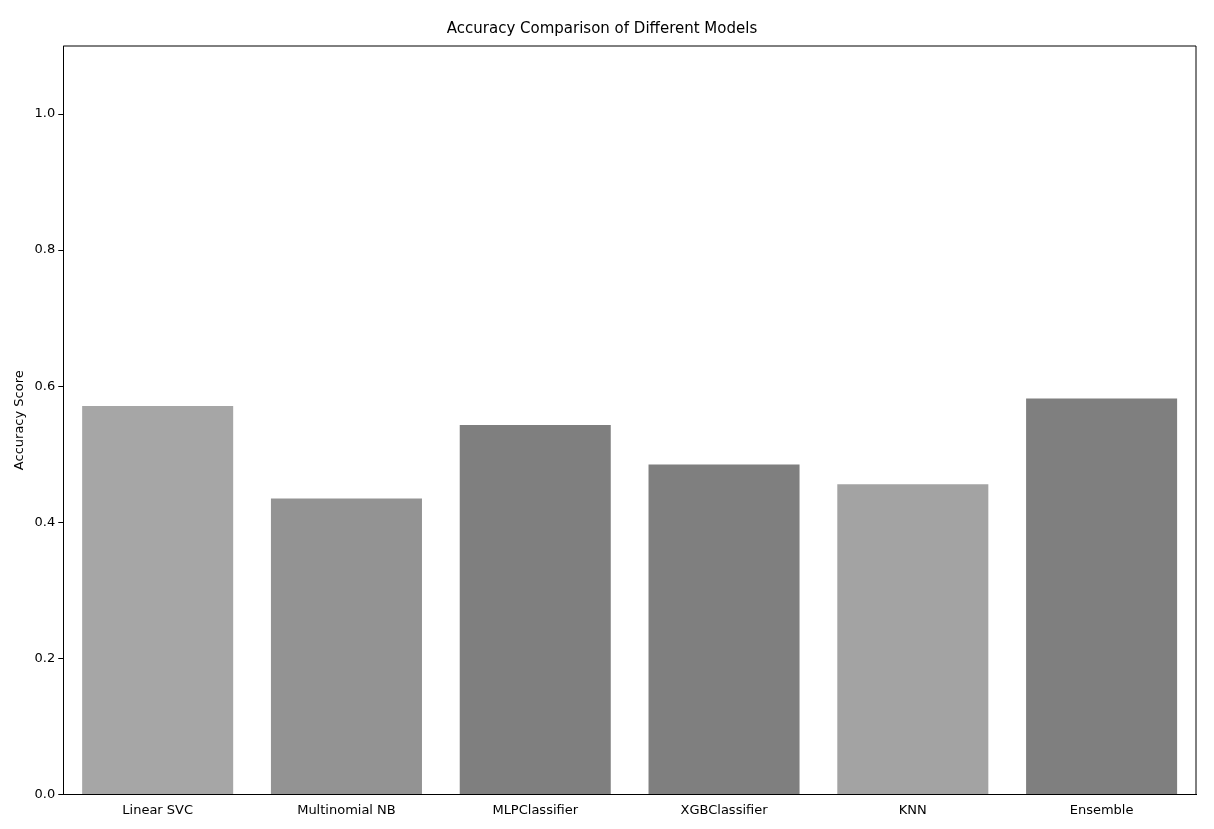  Describe the element at coordinates (45, 521) in the screenshot. I see `y-tick-label: 0.4` at that location.